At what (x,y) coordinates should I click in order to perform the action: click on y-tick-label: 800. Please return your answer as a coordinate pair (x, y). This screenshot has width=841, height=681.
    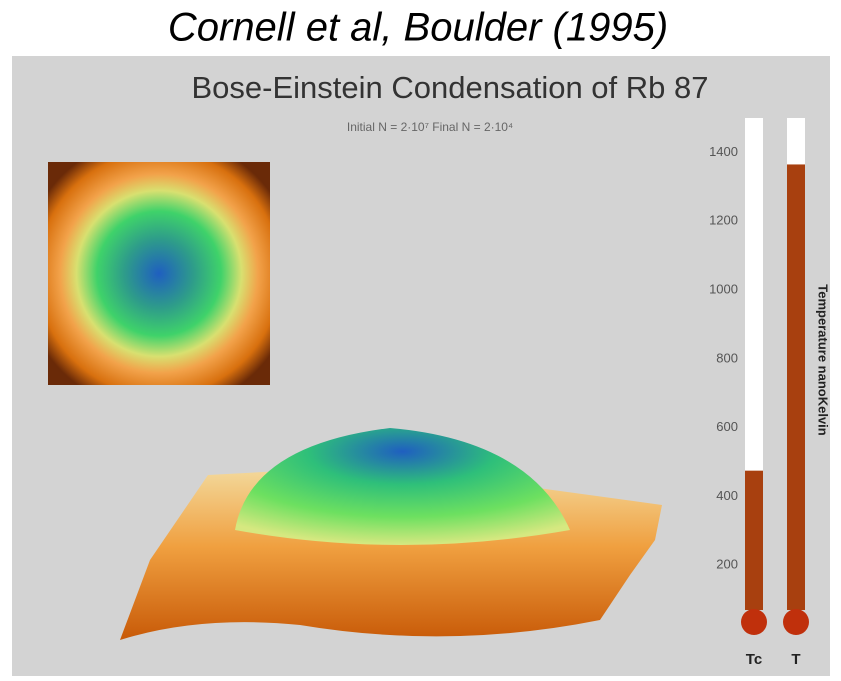
    Looking at the image, I should click on (727, 357).